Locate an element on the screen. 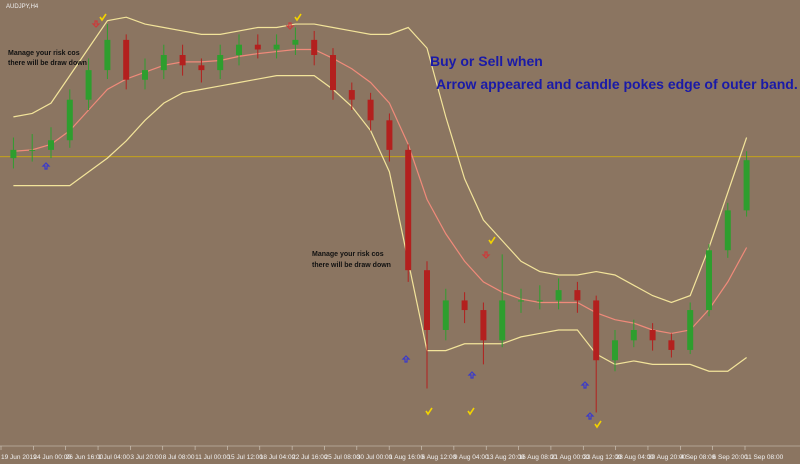  time-label: 13 Aug 20:00 is located at coordinates (505, 457).